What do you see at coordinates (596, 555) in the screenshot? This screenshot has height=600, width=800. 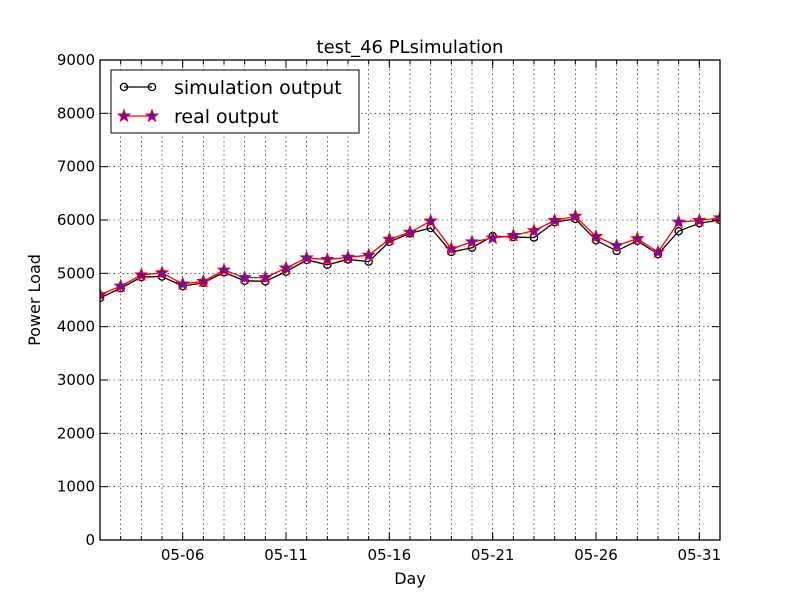 I see `x-tick-label: 05-26` at bounding box center [596, 555].